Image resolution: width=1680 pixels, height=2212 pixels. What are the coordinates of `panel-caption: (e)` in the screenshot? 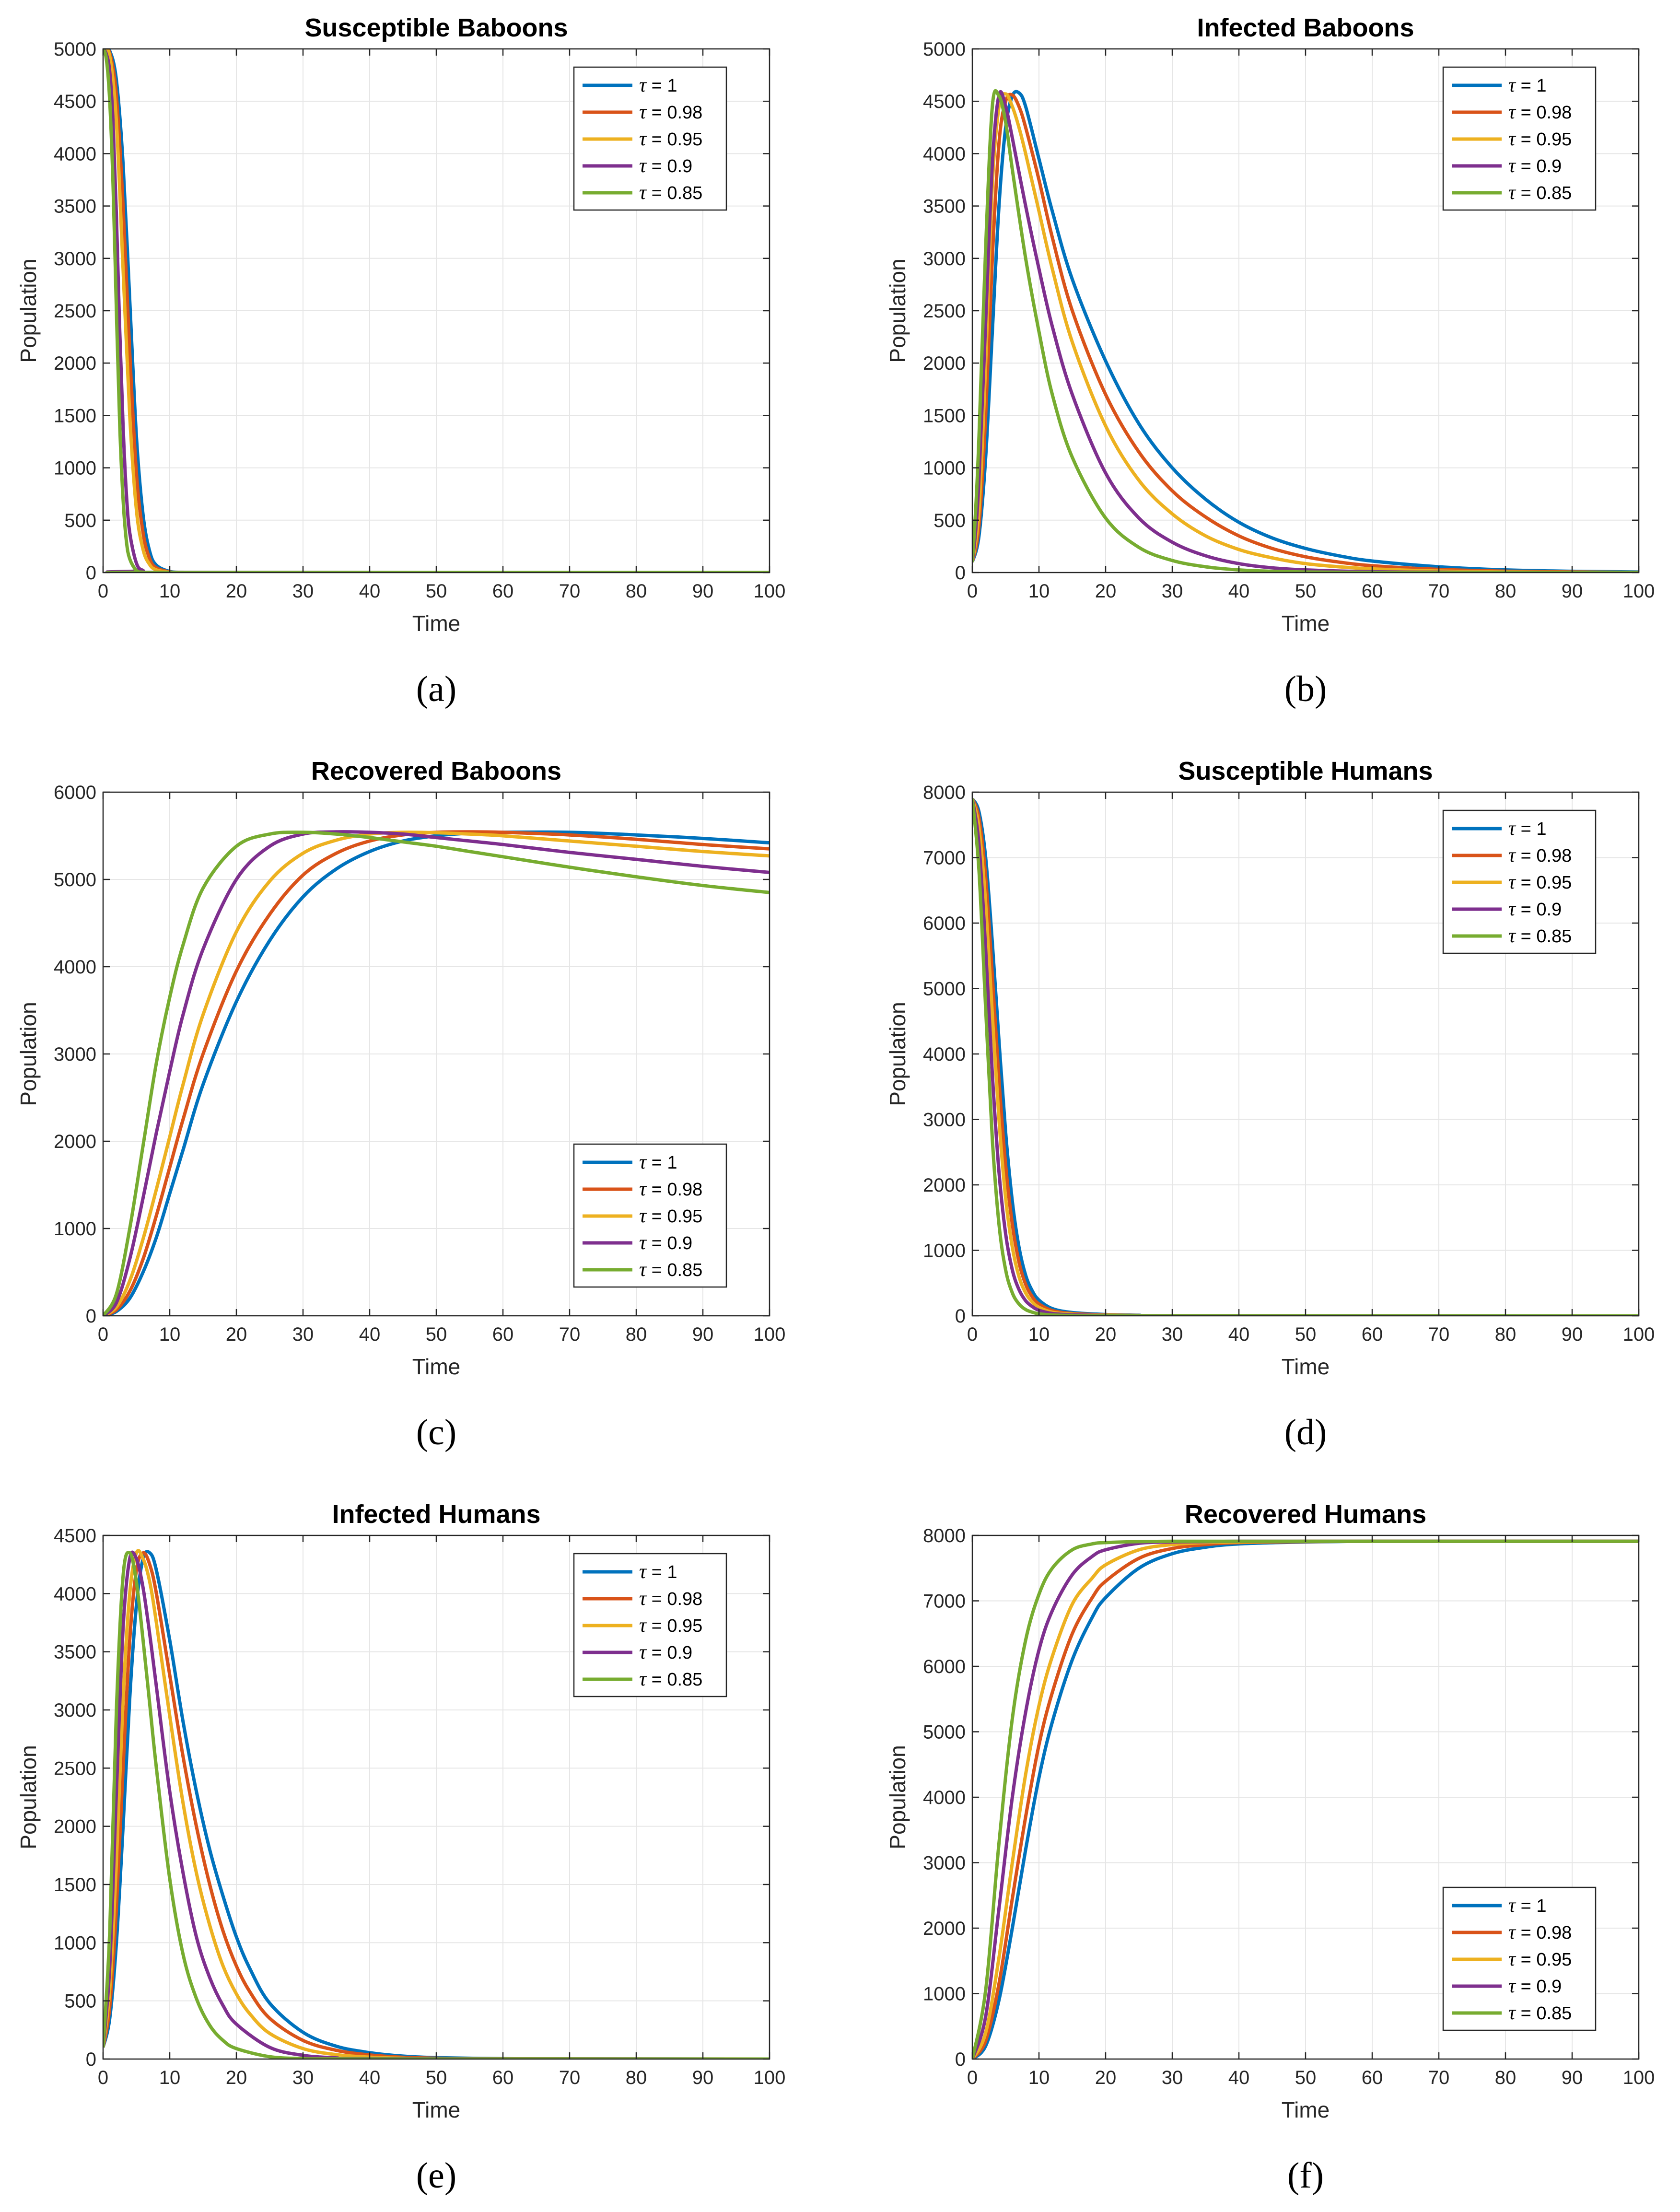 It's located at (436, 2175).